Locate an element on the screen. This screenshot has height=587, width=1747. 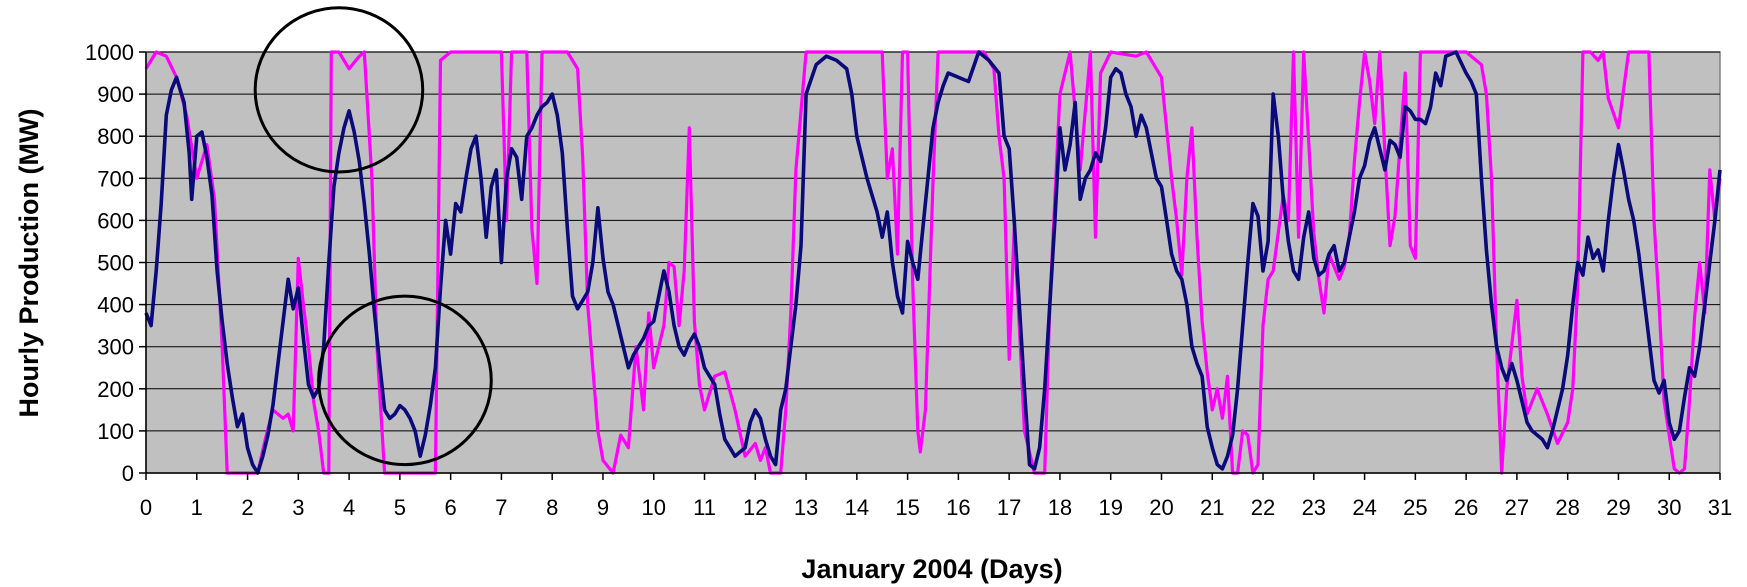
x-tick-label: 19 is located at coordinates (1110, 507).